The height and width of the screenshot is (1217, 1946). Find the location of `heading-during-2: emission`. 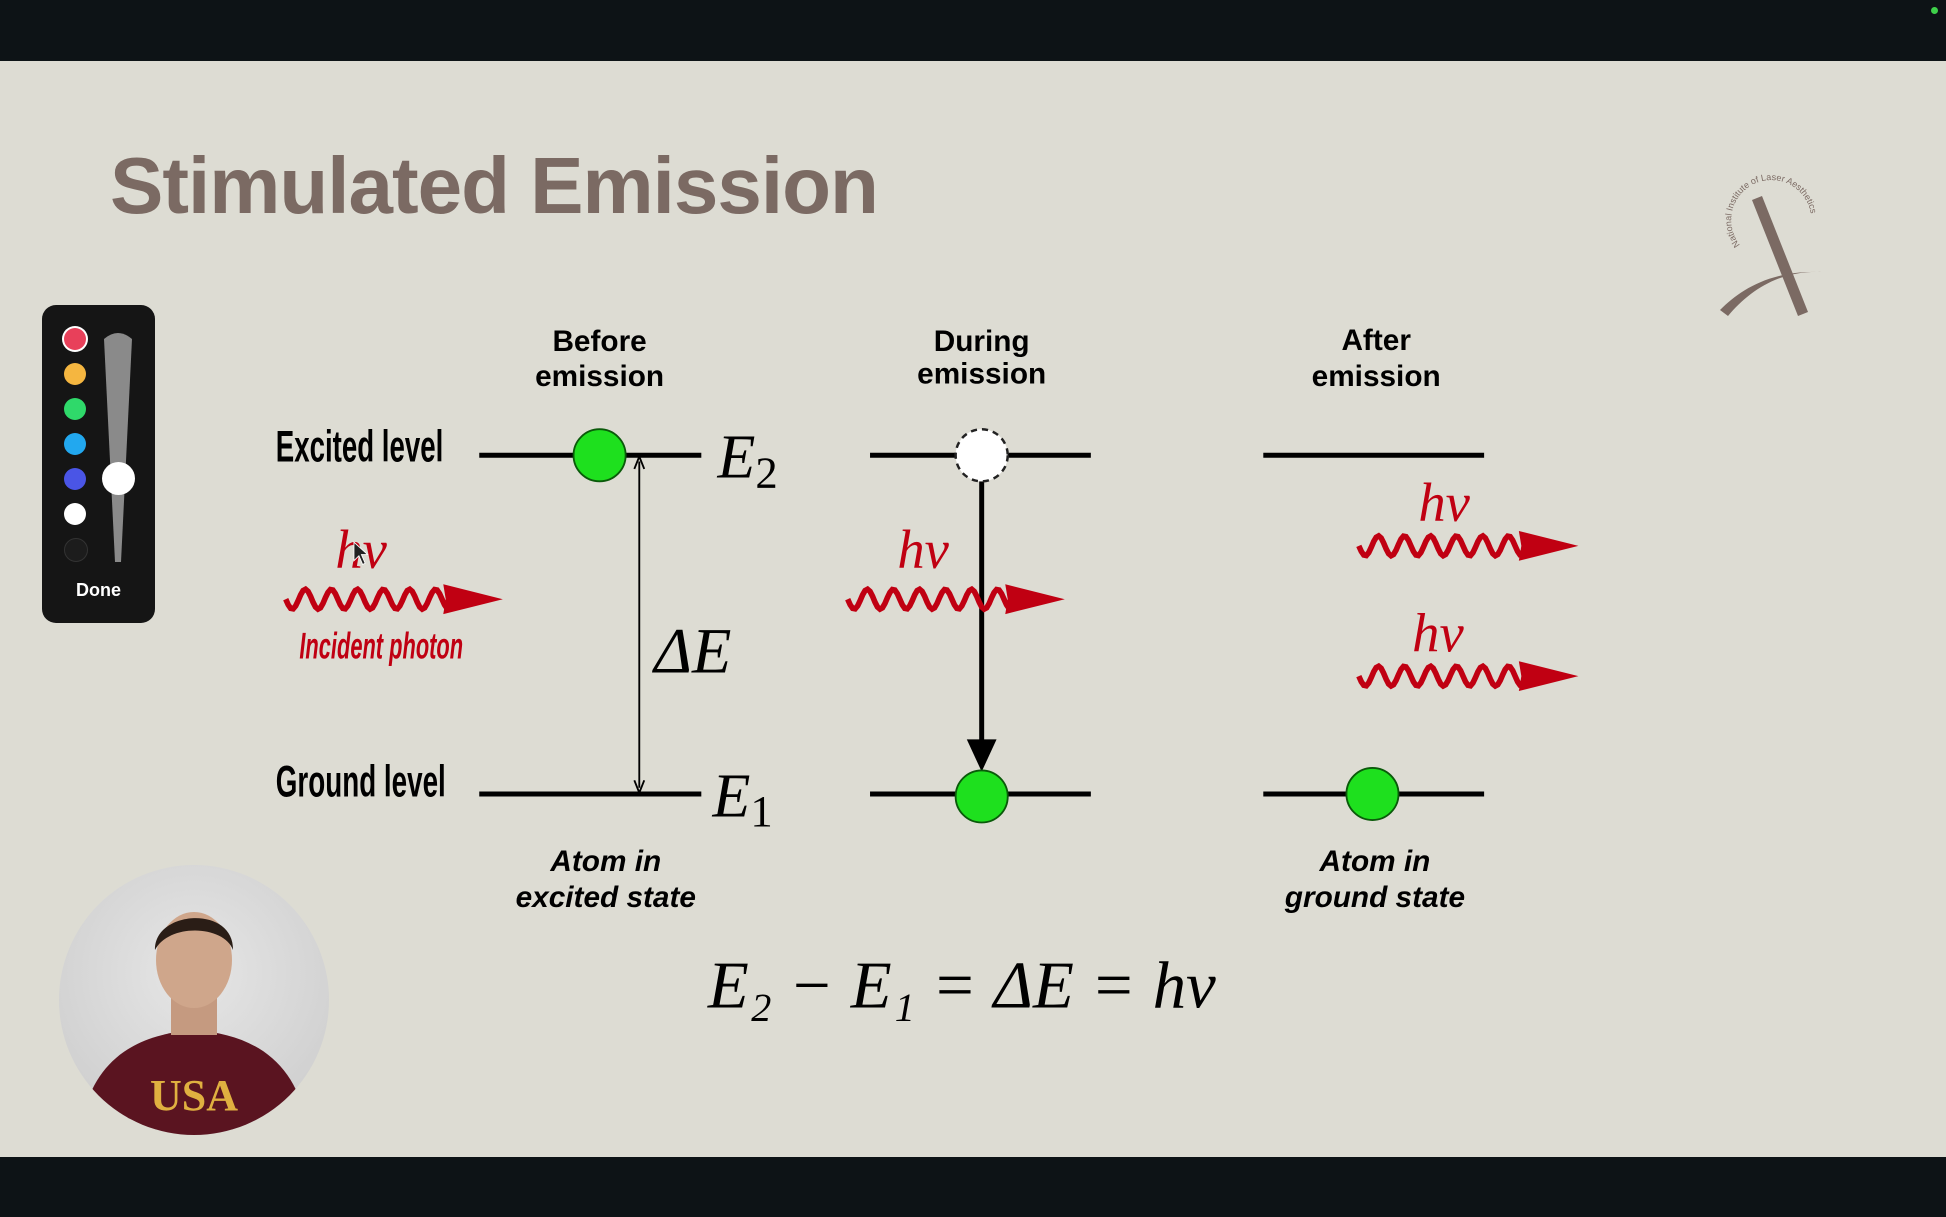

heading-during-2: emission is located at coordinates (981, 373).